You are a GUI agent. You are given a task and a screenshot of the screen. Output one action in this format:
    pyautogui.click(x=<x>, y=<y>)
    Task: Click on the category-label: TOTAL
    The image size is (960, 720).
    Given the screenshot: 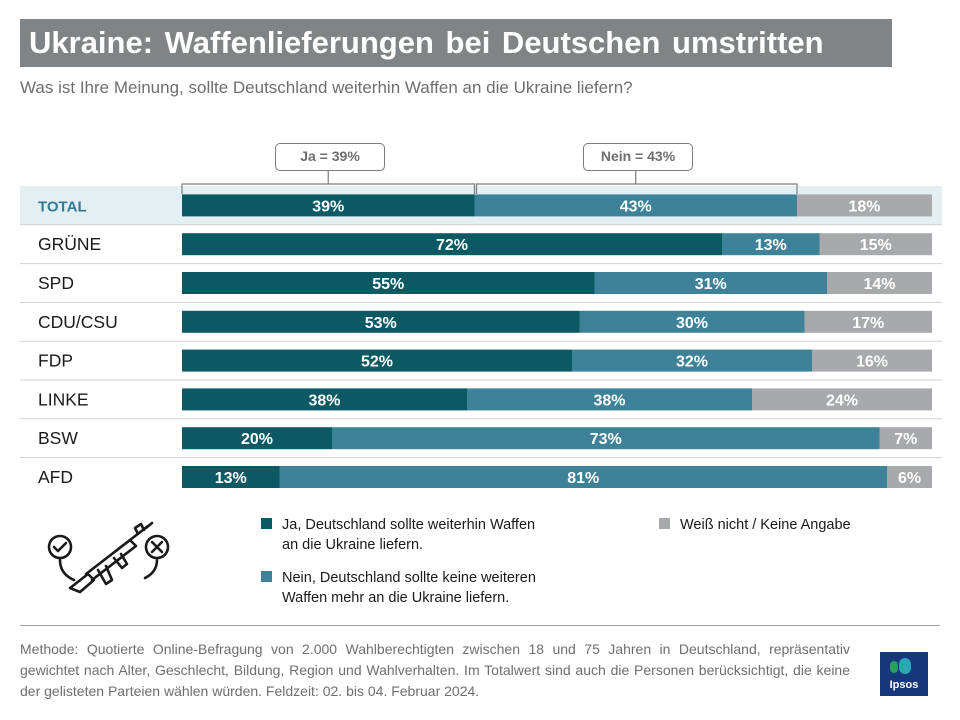 What is the action you would take?
    pyautogui.click(x=62, y=206)
    